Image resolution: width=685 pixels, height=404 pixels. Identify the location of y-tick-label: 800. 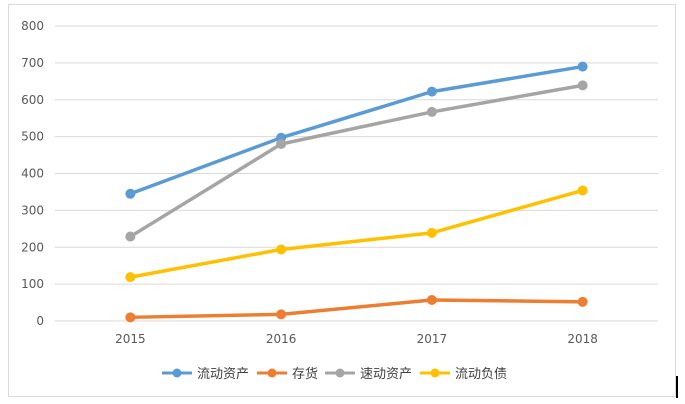
(32, 26).